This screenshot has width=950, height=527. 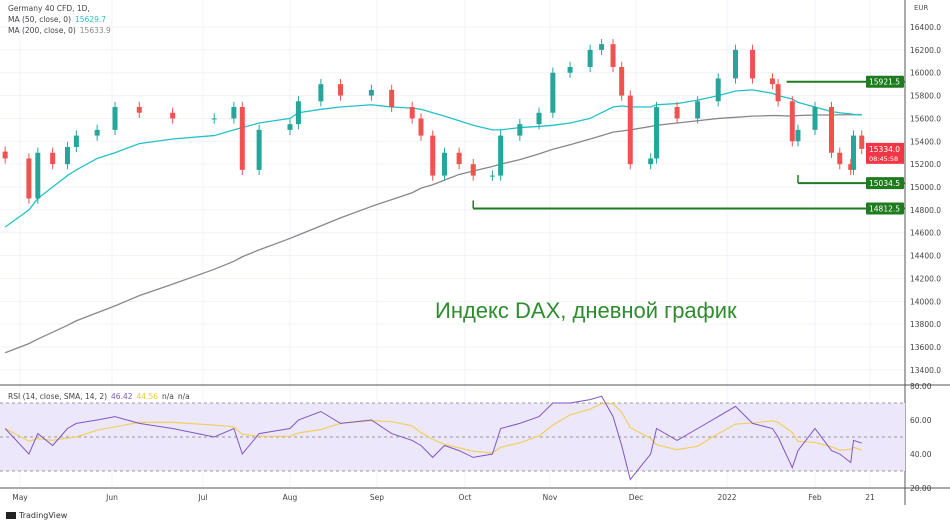 What do you see at coordinates (870, 497) in the screenshot?
I see `x-tick-label: 21` at bounding box center [870, 497].